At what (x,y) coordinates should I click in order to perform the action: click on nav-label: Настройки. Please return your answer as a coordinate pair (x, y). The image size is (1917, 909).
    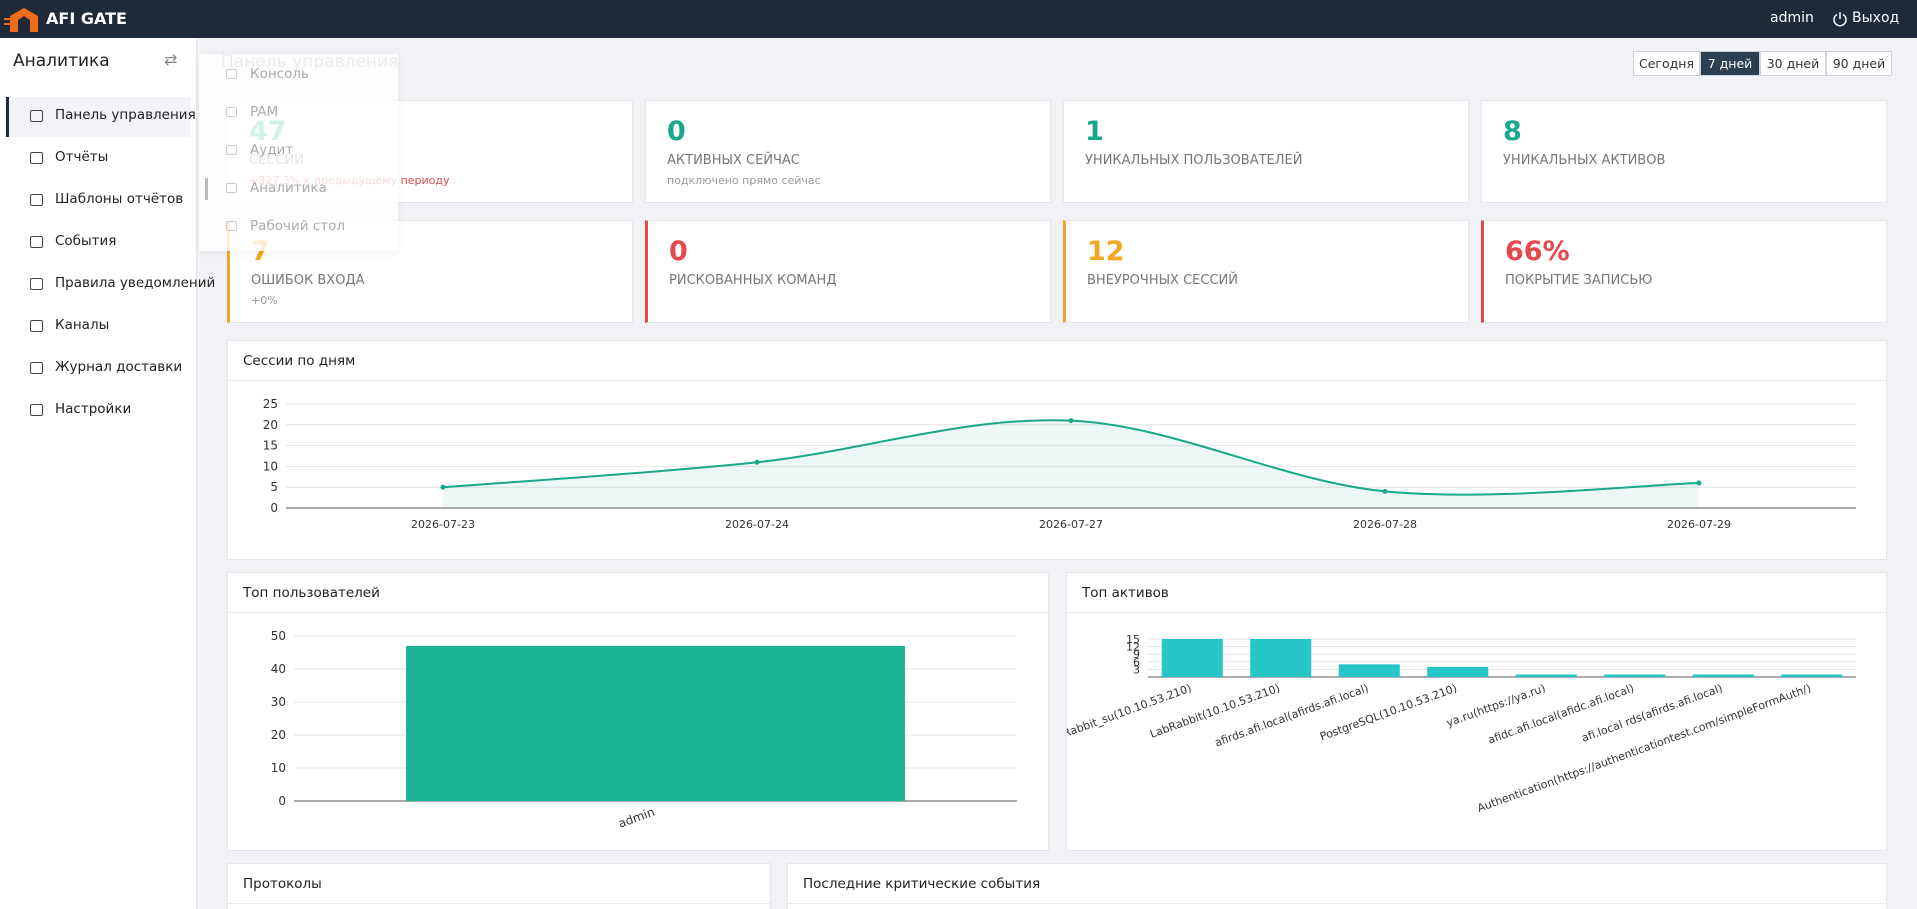
    Looking at the image, I should click on (93, 409).